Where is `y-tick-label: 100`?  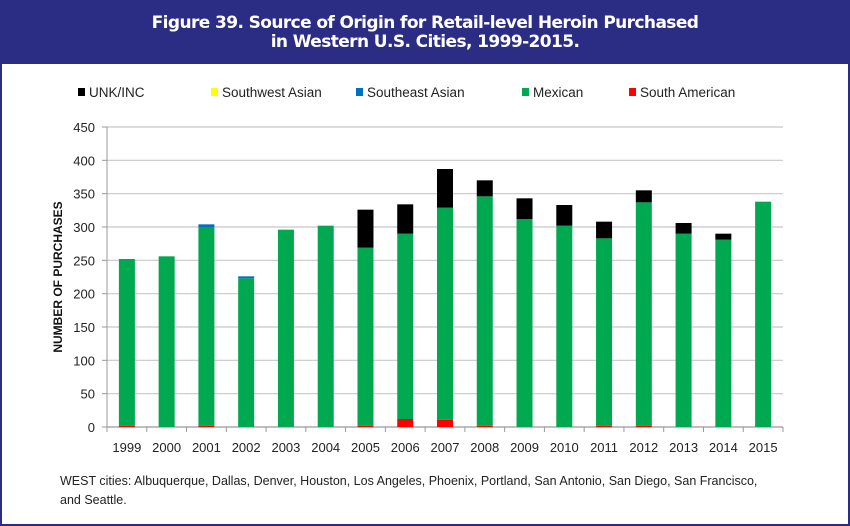
y-tick-label: 100 is located at coordinates (84, 360).